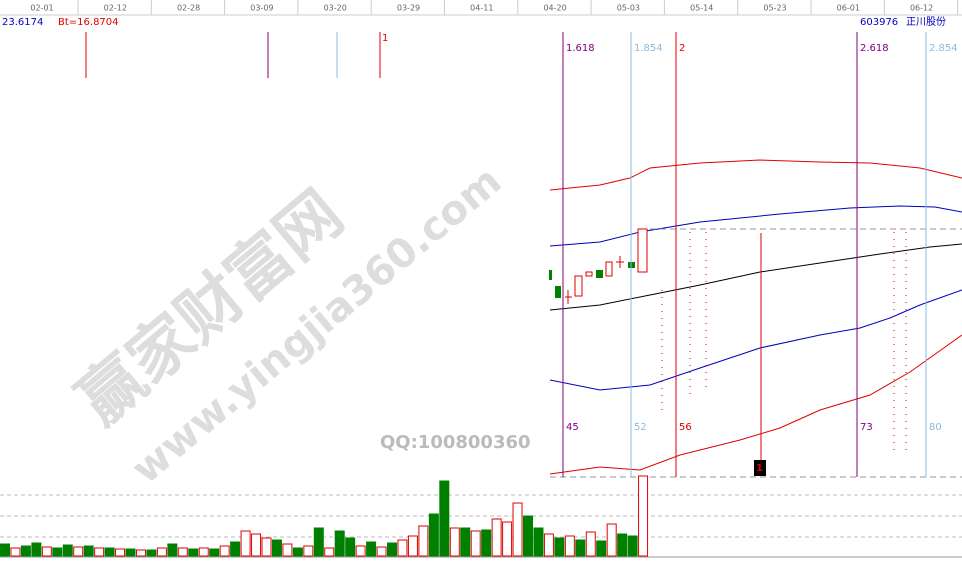 The image size is (962, 561). I want to click on date-label: 03-20, so click(335, 8).